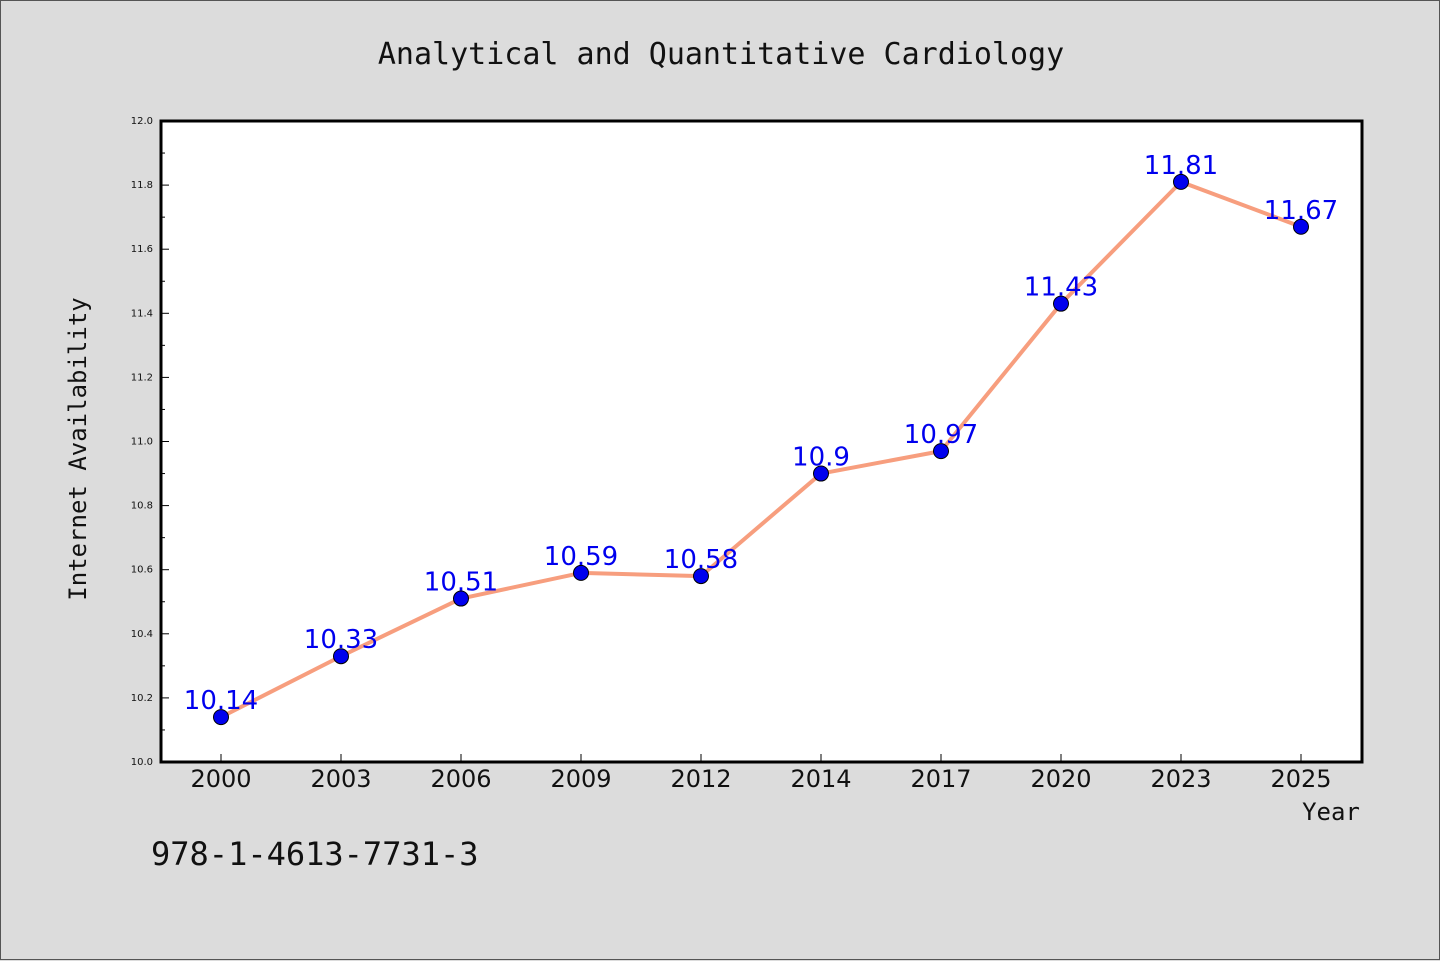  Describe the element at coordinates (142, 634) in the screenshot. I see `y-tick-label: 10.4` at that location.